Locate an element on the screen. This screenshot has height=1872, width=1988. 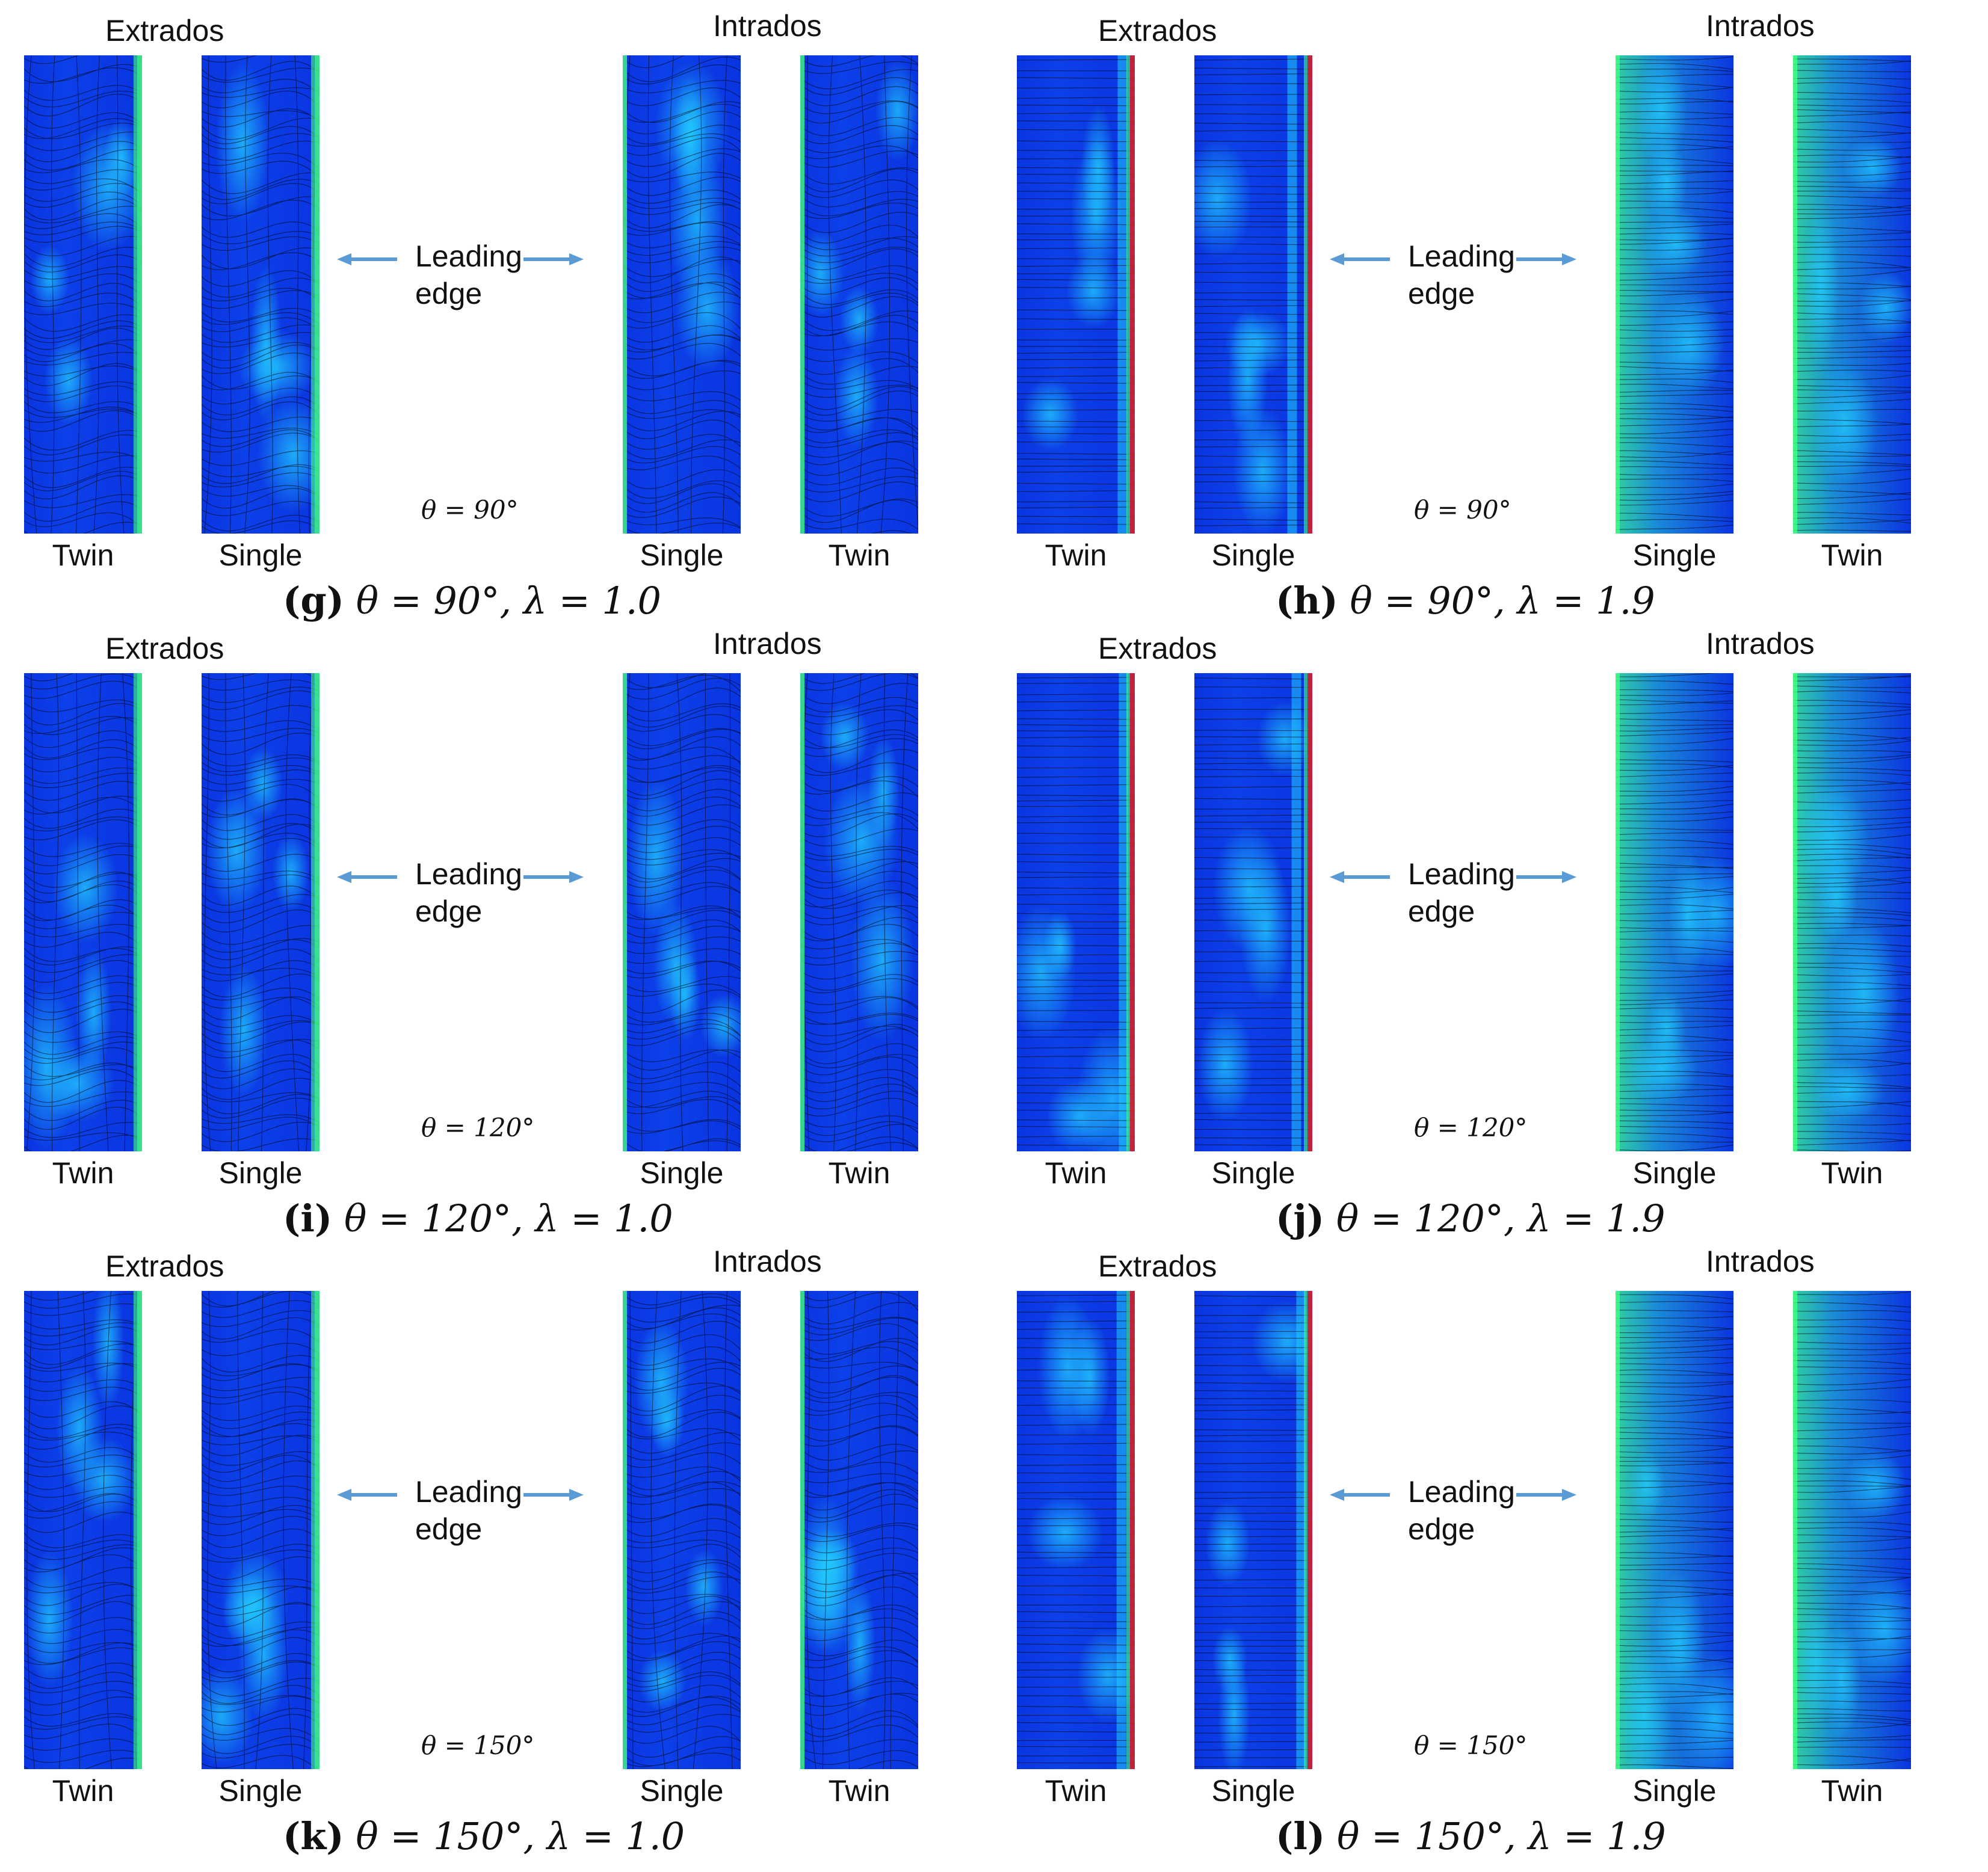
caption-math: θ = 120°, λ = 1.0 is located at coordinates (502, 1218).